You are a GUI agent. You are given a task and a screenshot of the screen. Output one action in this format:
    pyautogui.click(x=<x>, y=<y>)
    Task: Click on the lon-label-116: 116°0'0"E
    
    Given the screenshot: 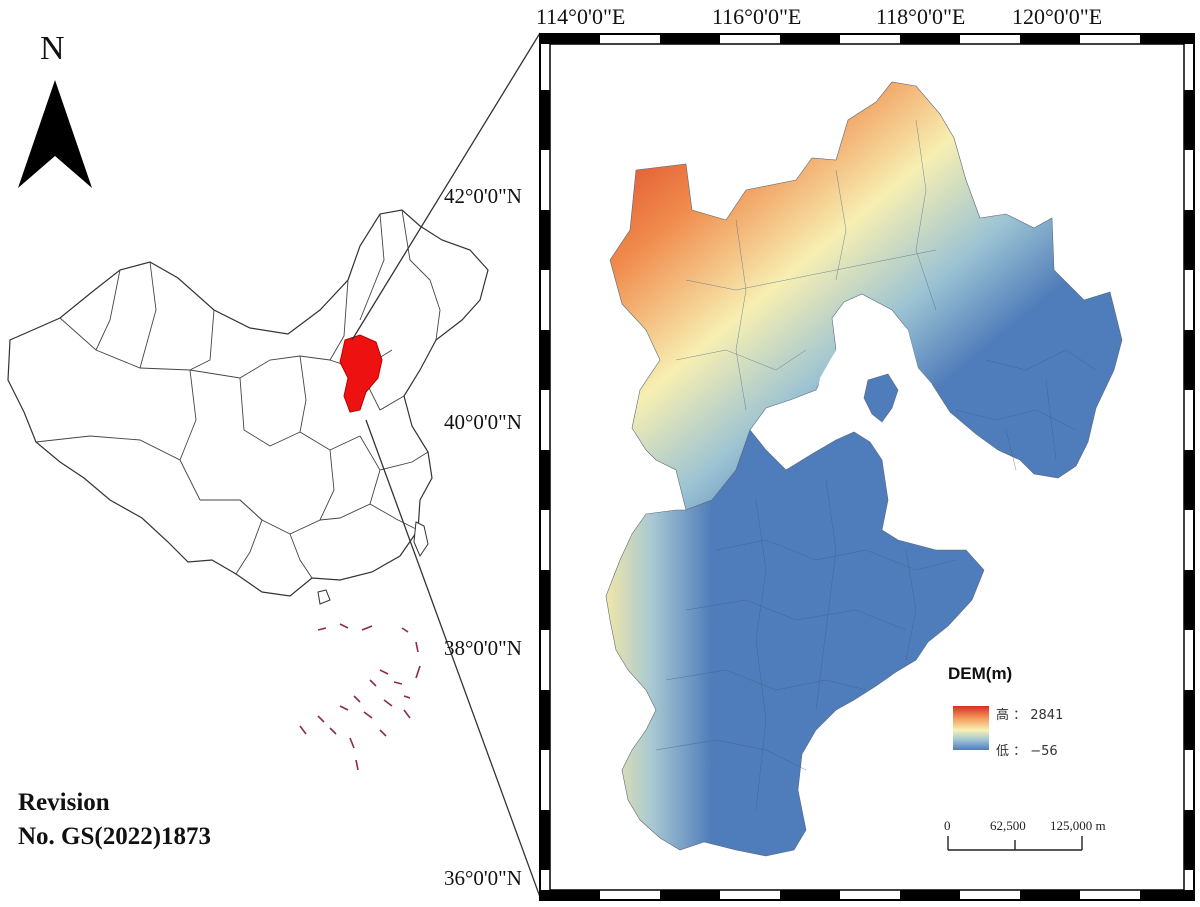 What is the action you would take?
    pyautogui.click(x=757, y=16)
    